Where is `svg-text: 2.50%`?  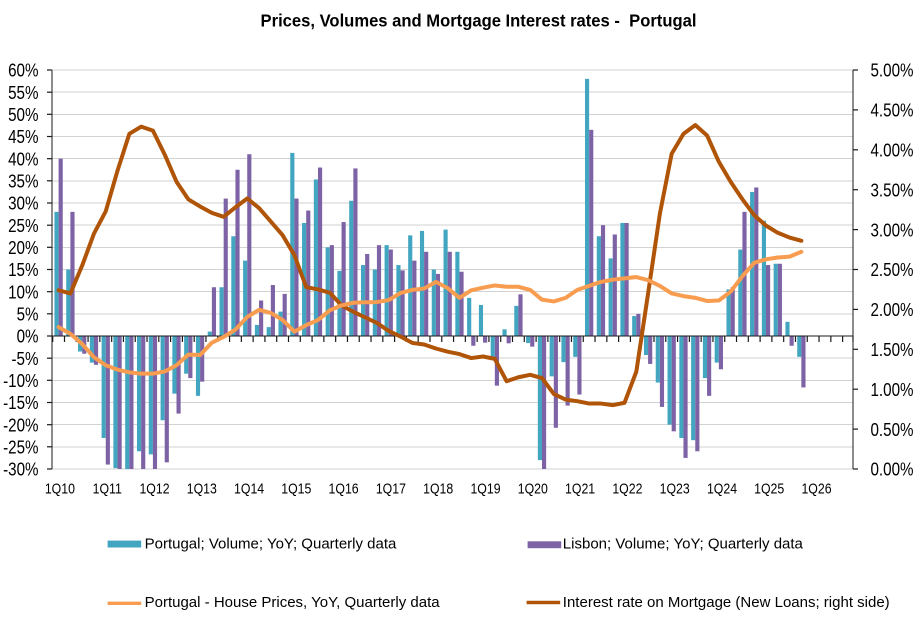 svg-text: 2.50% is located at coordinates (892, 269).